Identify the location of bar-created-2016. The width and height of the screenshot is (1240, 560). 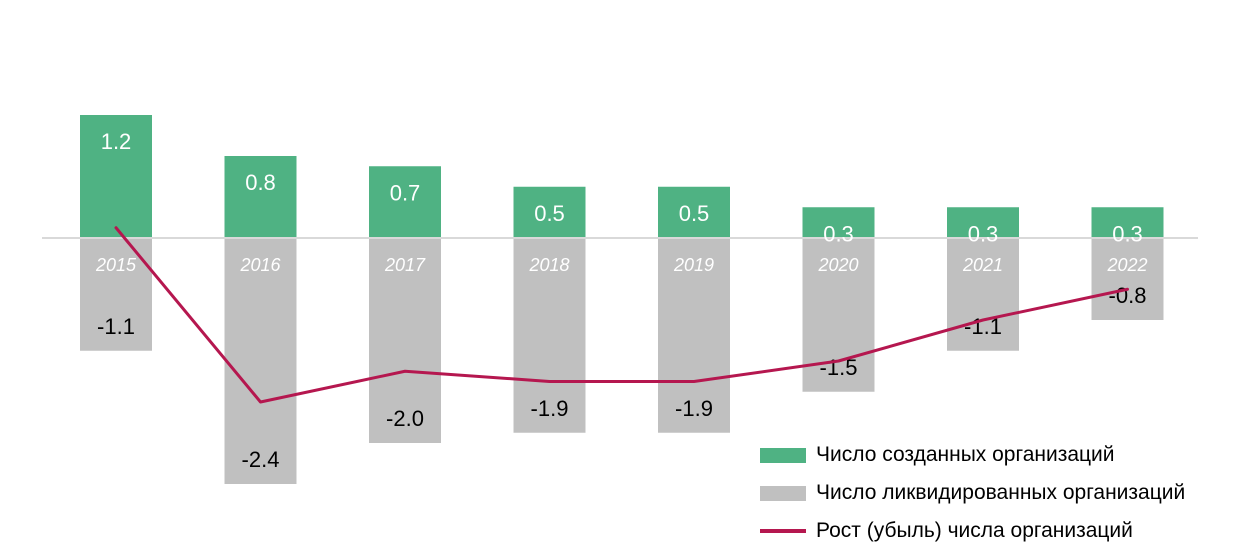
(260, 197).